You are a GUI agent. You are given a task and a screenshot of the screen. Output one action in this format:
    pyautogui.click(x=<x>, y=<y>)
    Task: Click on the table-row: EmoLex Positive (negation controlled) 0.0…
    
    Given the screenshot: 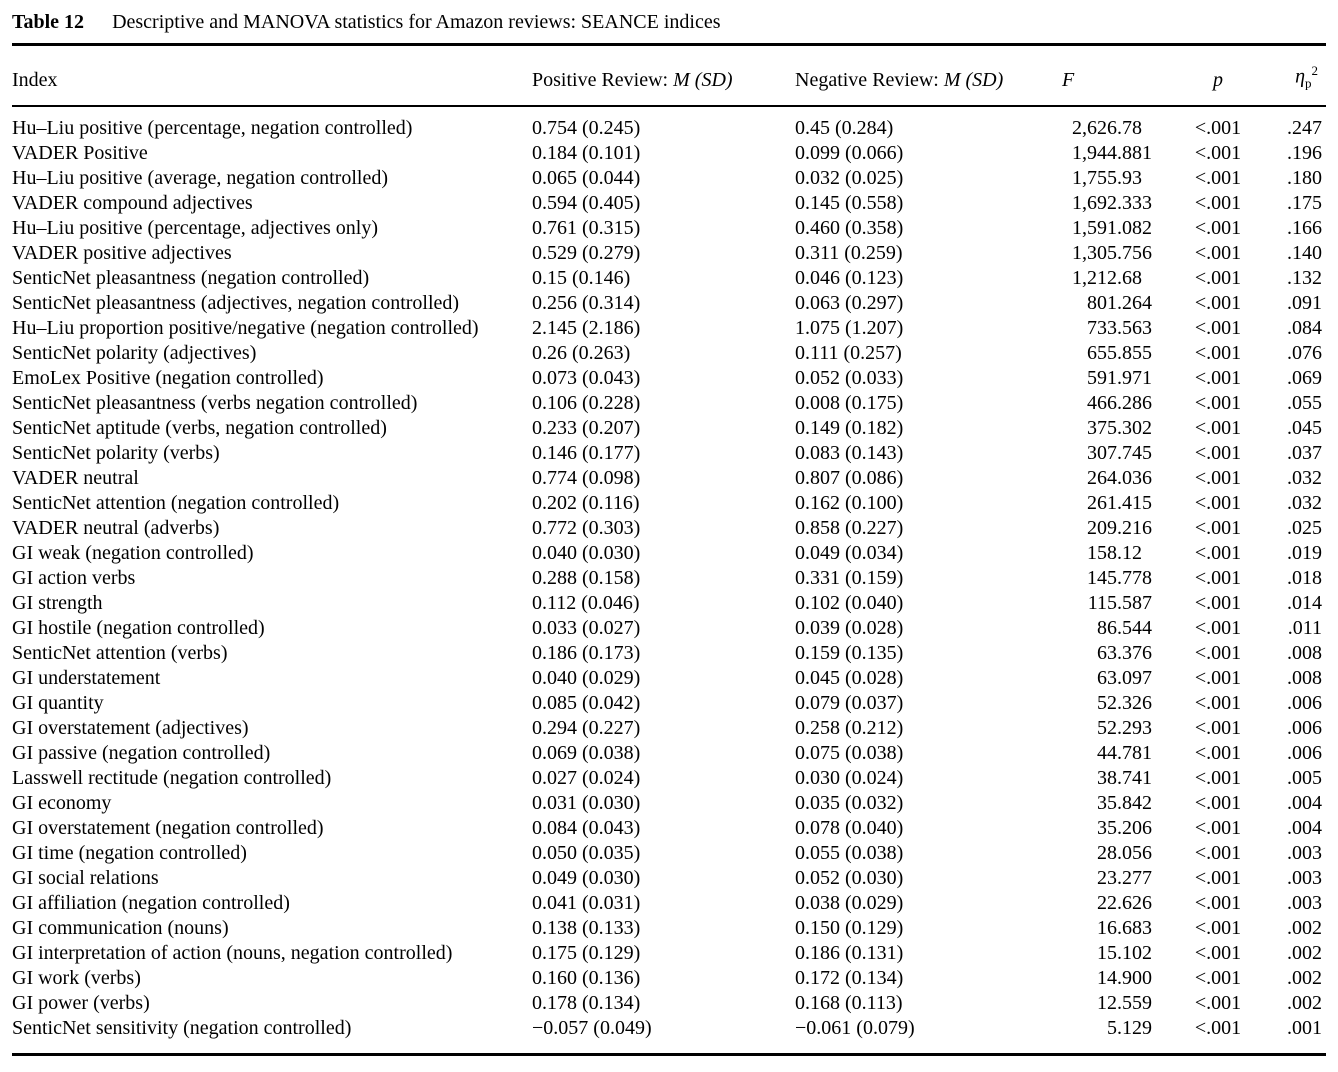 What is the action you would take?
    pyautogui.click(x=669, y=378)
    